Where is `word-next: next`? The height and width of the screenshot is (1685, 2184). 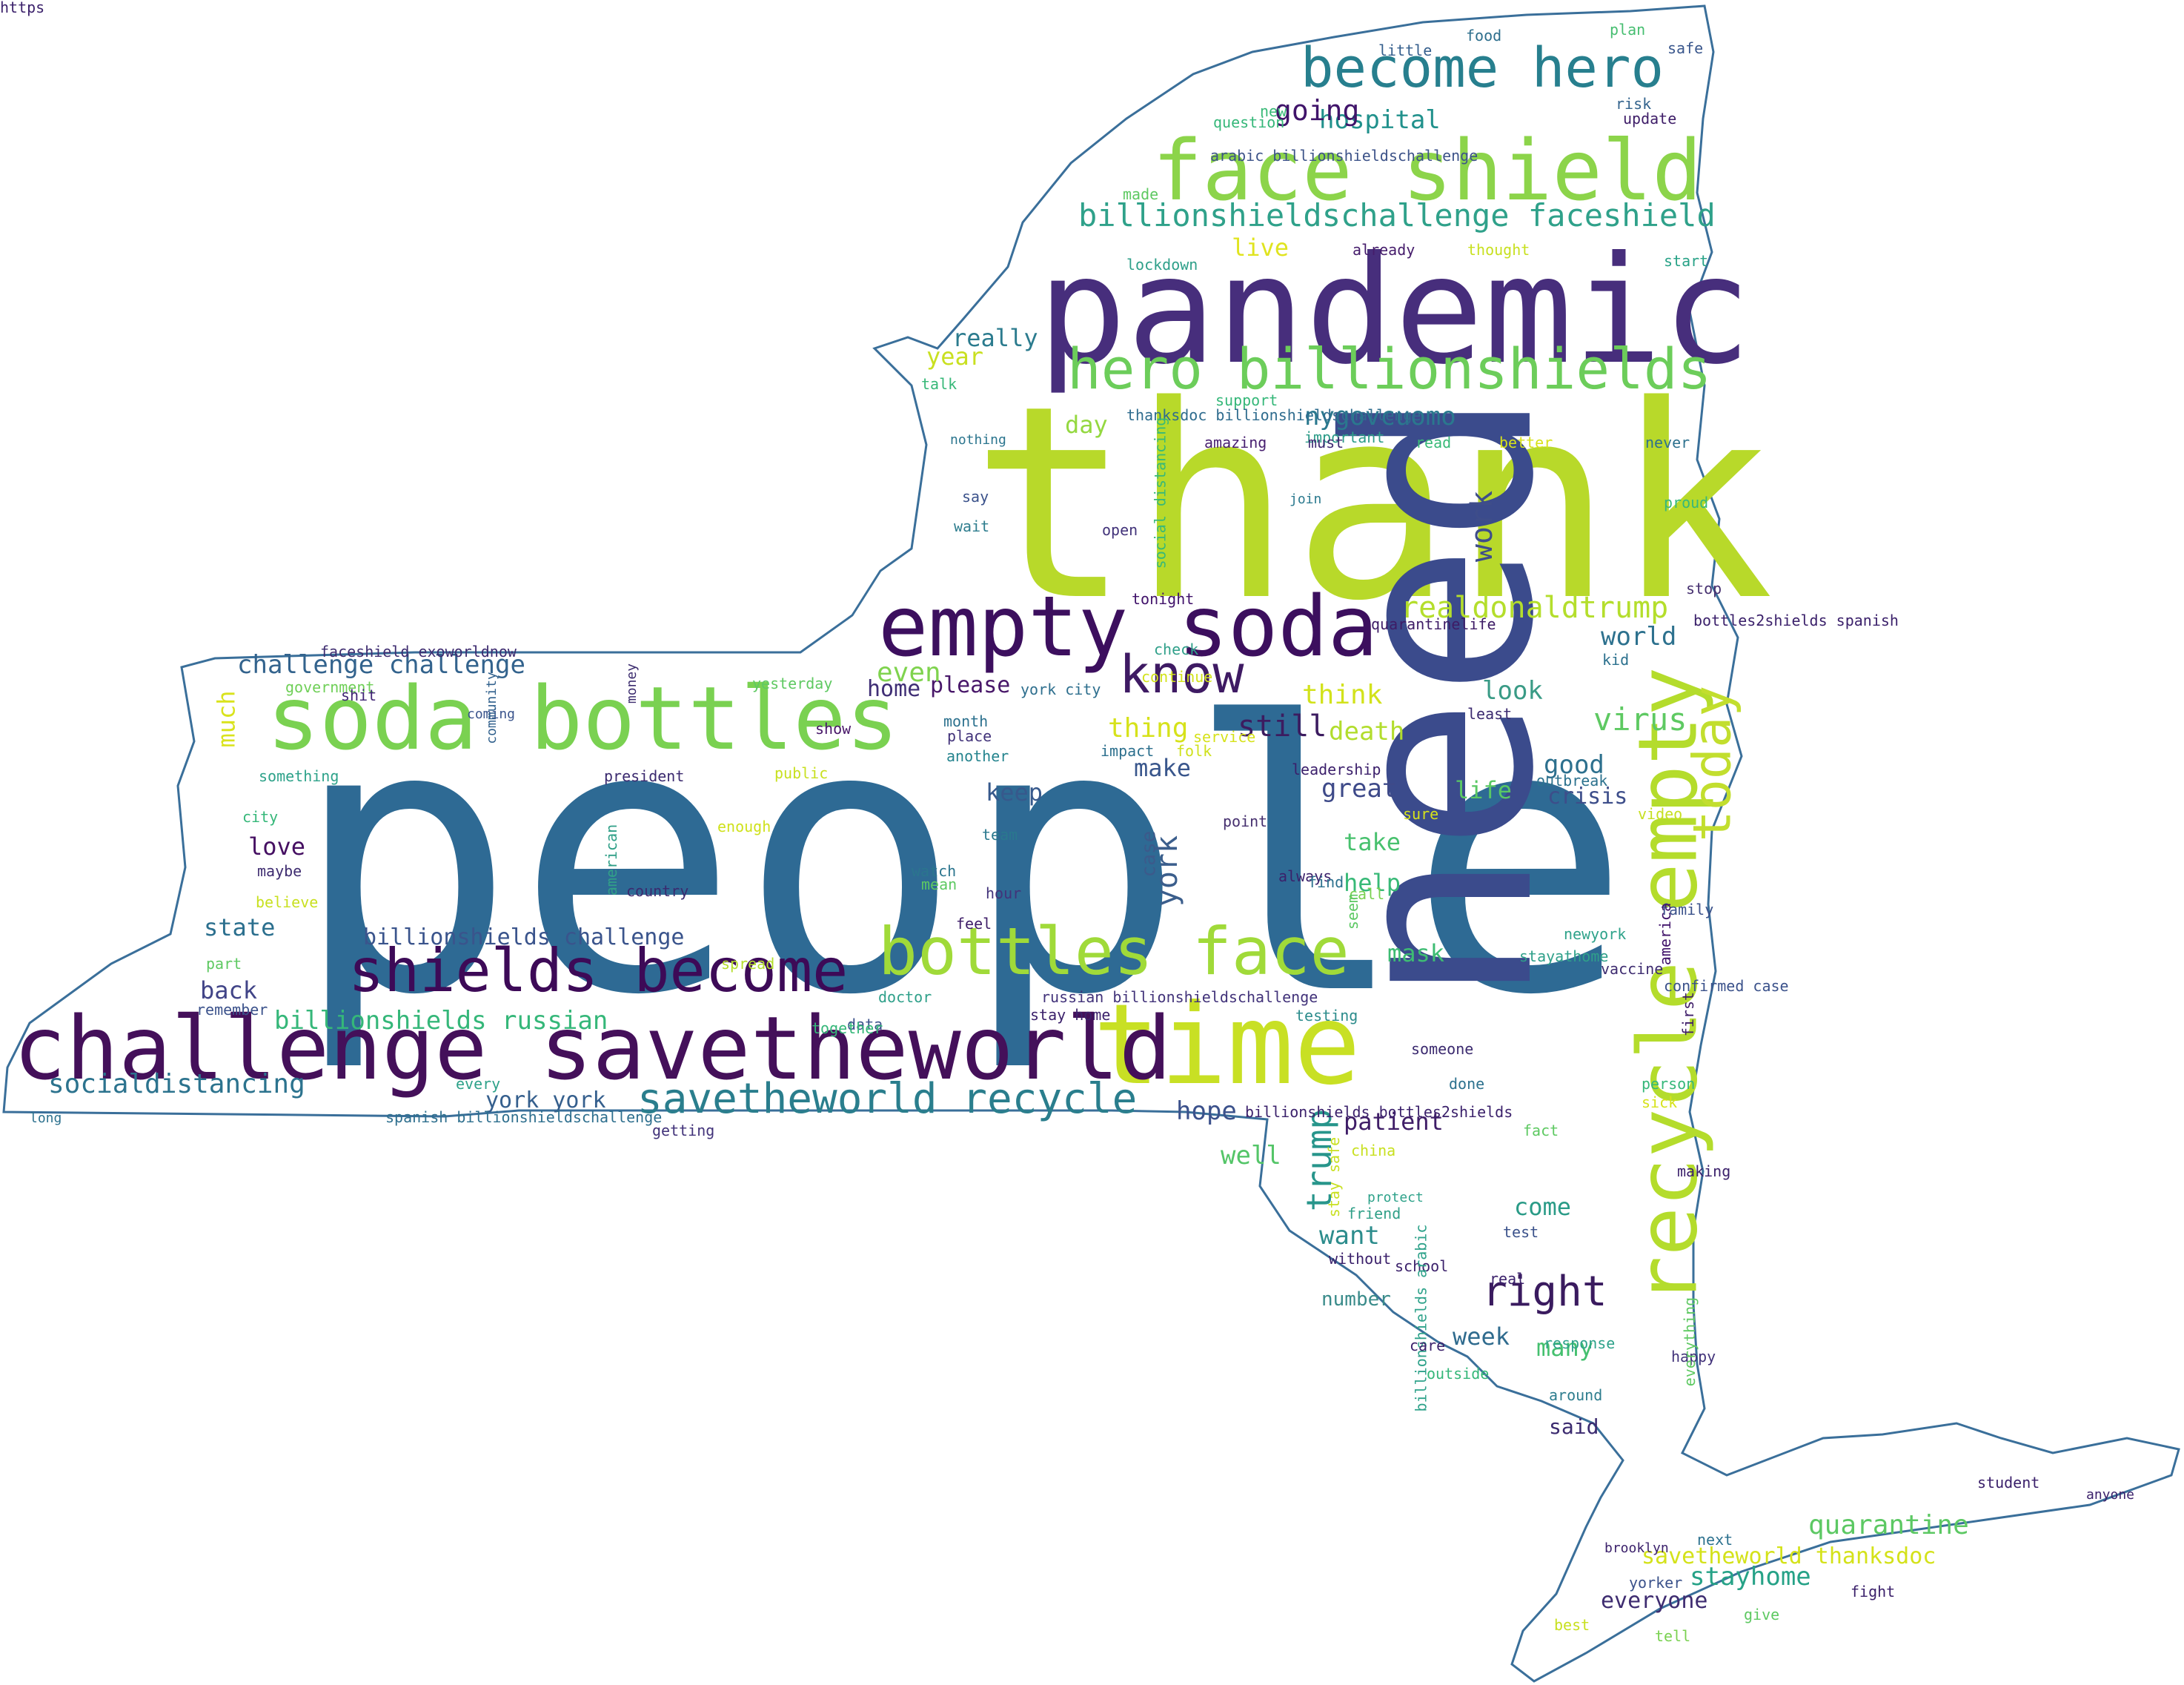 word-next: next is located at coordinates (1715, 1540).